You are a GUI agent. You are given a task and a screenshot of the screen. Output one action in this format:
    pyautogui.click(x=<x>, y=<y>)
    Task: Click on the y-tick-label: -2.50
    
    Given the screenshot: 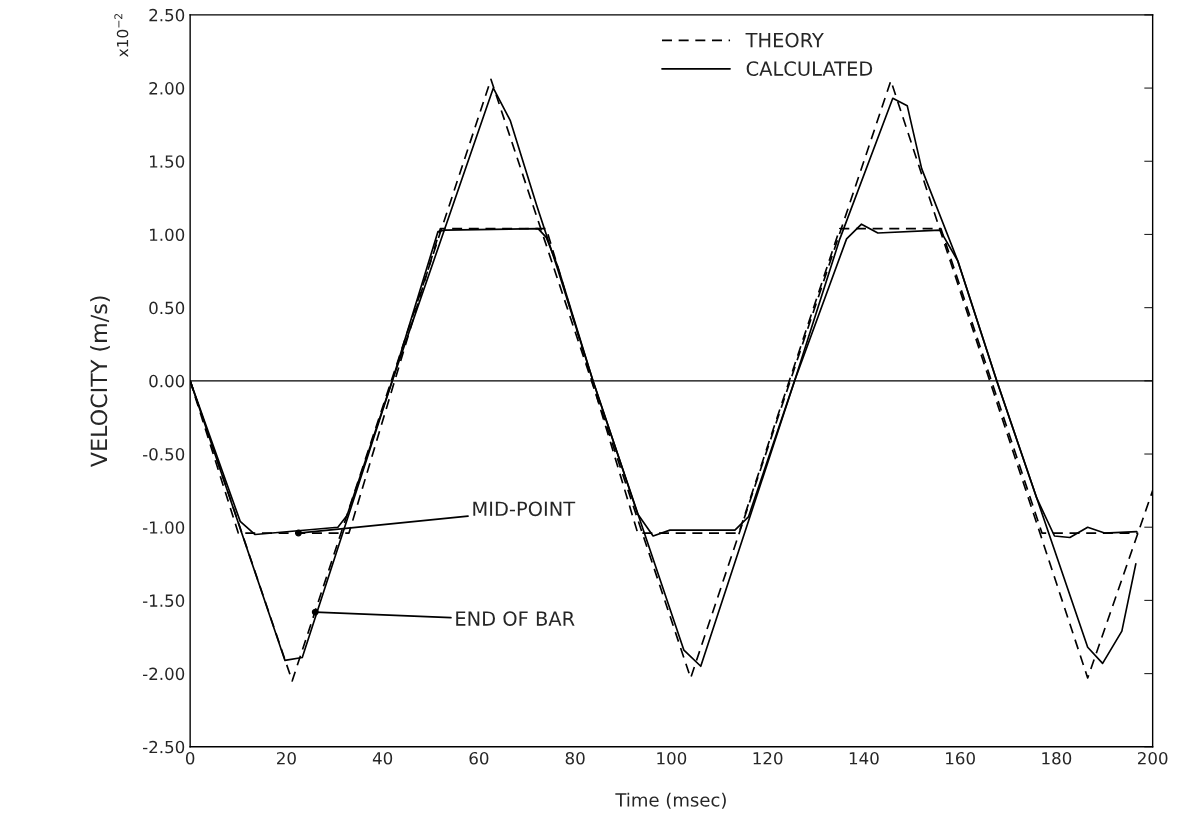 What is the action you would take?
    pyautogui.click(x=163, y=747)
    